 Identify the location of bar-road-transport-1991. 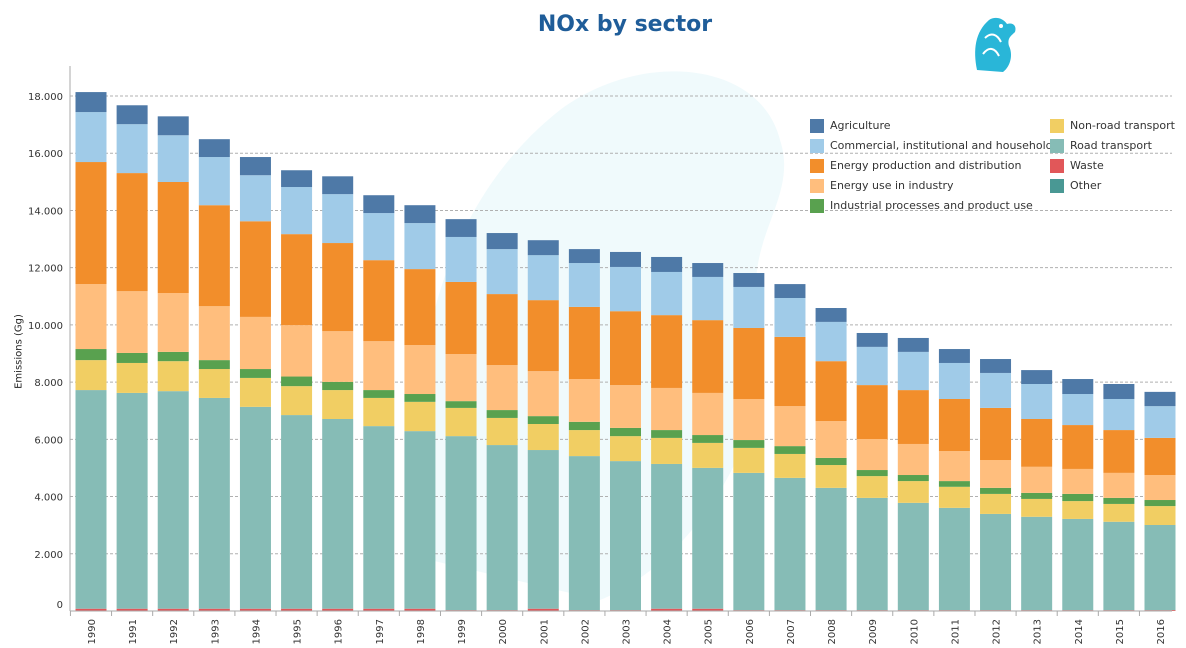
(132, 500).